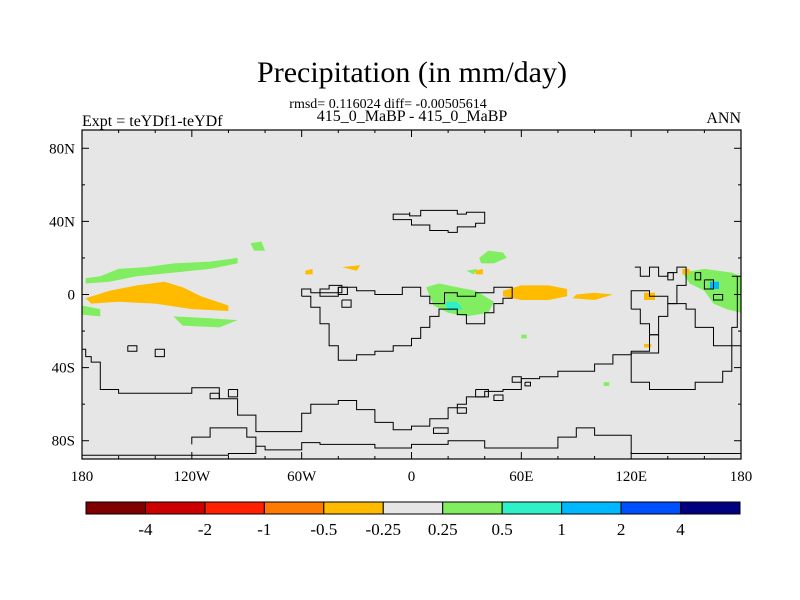 The width and height of the screenshot is (800, 600). What do you see at coordinates (63, 369) in the screenshot?
I see `y-tick-label-3: 40S` at bounding box center [63, 369].